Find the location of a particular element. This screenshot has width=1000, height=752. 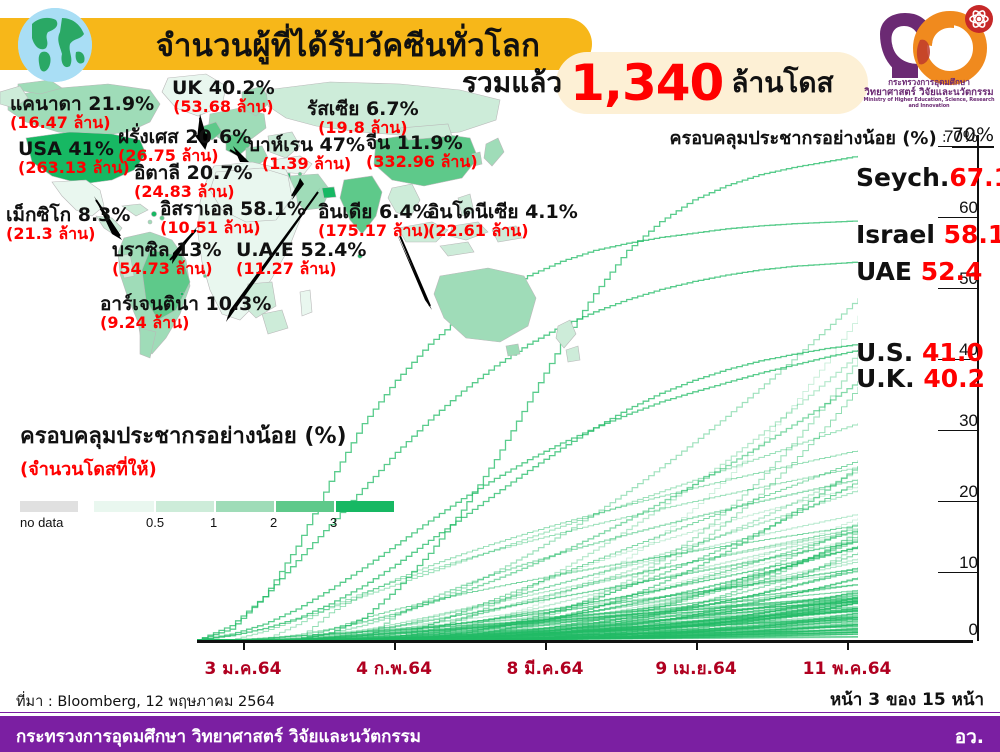

map-label-name: บราซิล 13% is located at coordinates (167, 250).